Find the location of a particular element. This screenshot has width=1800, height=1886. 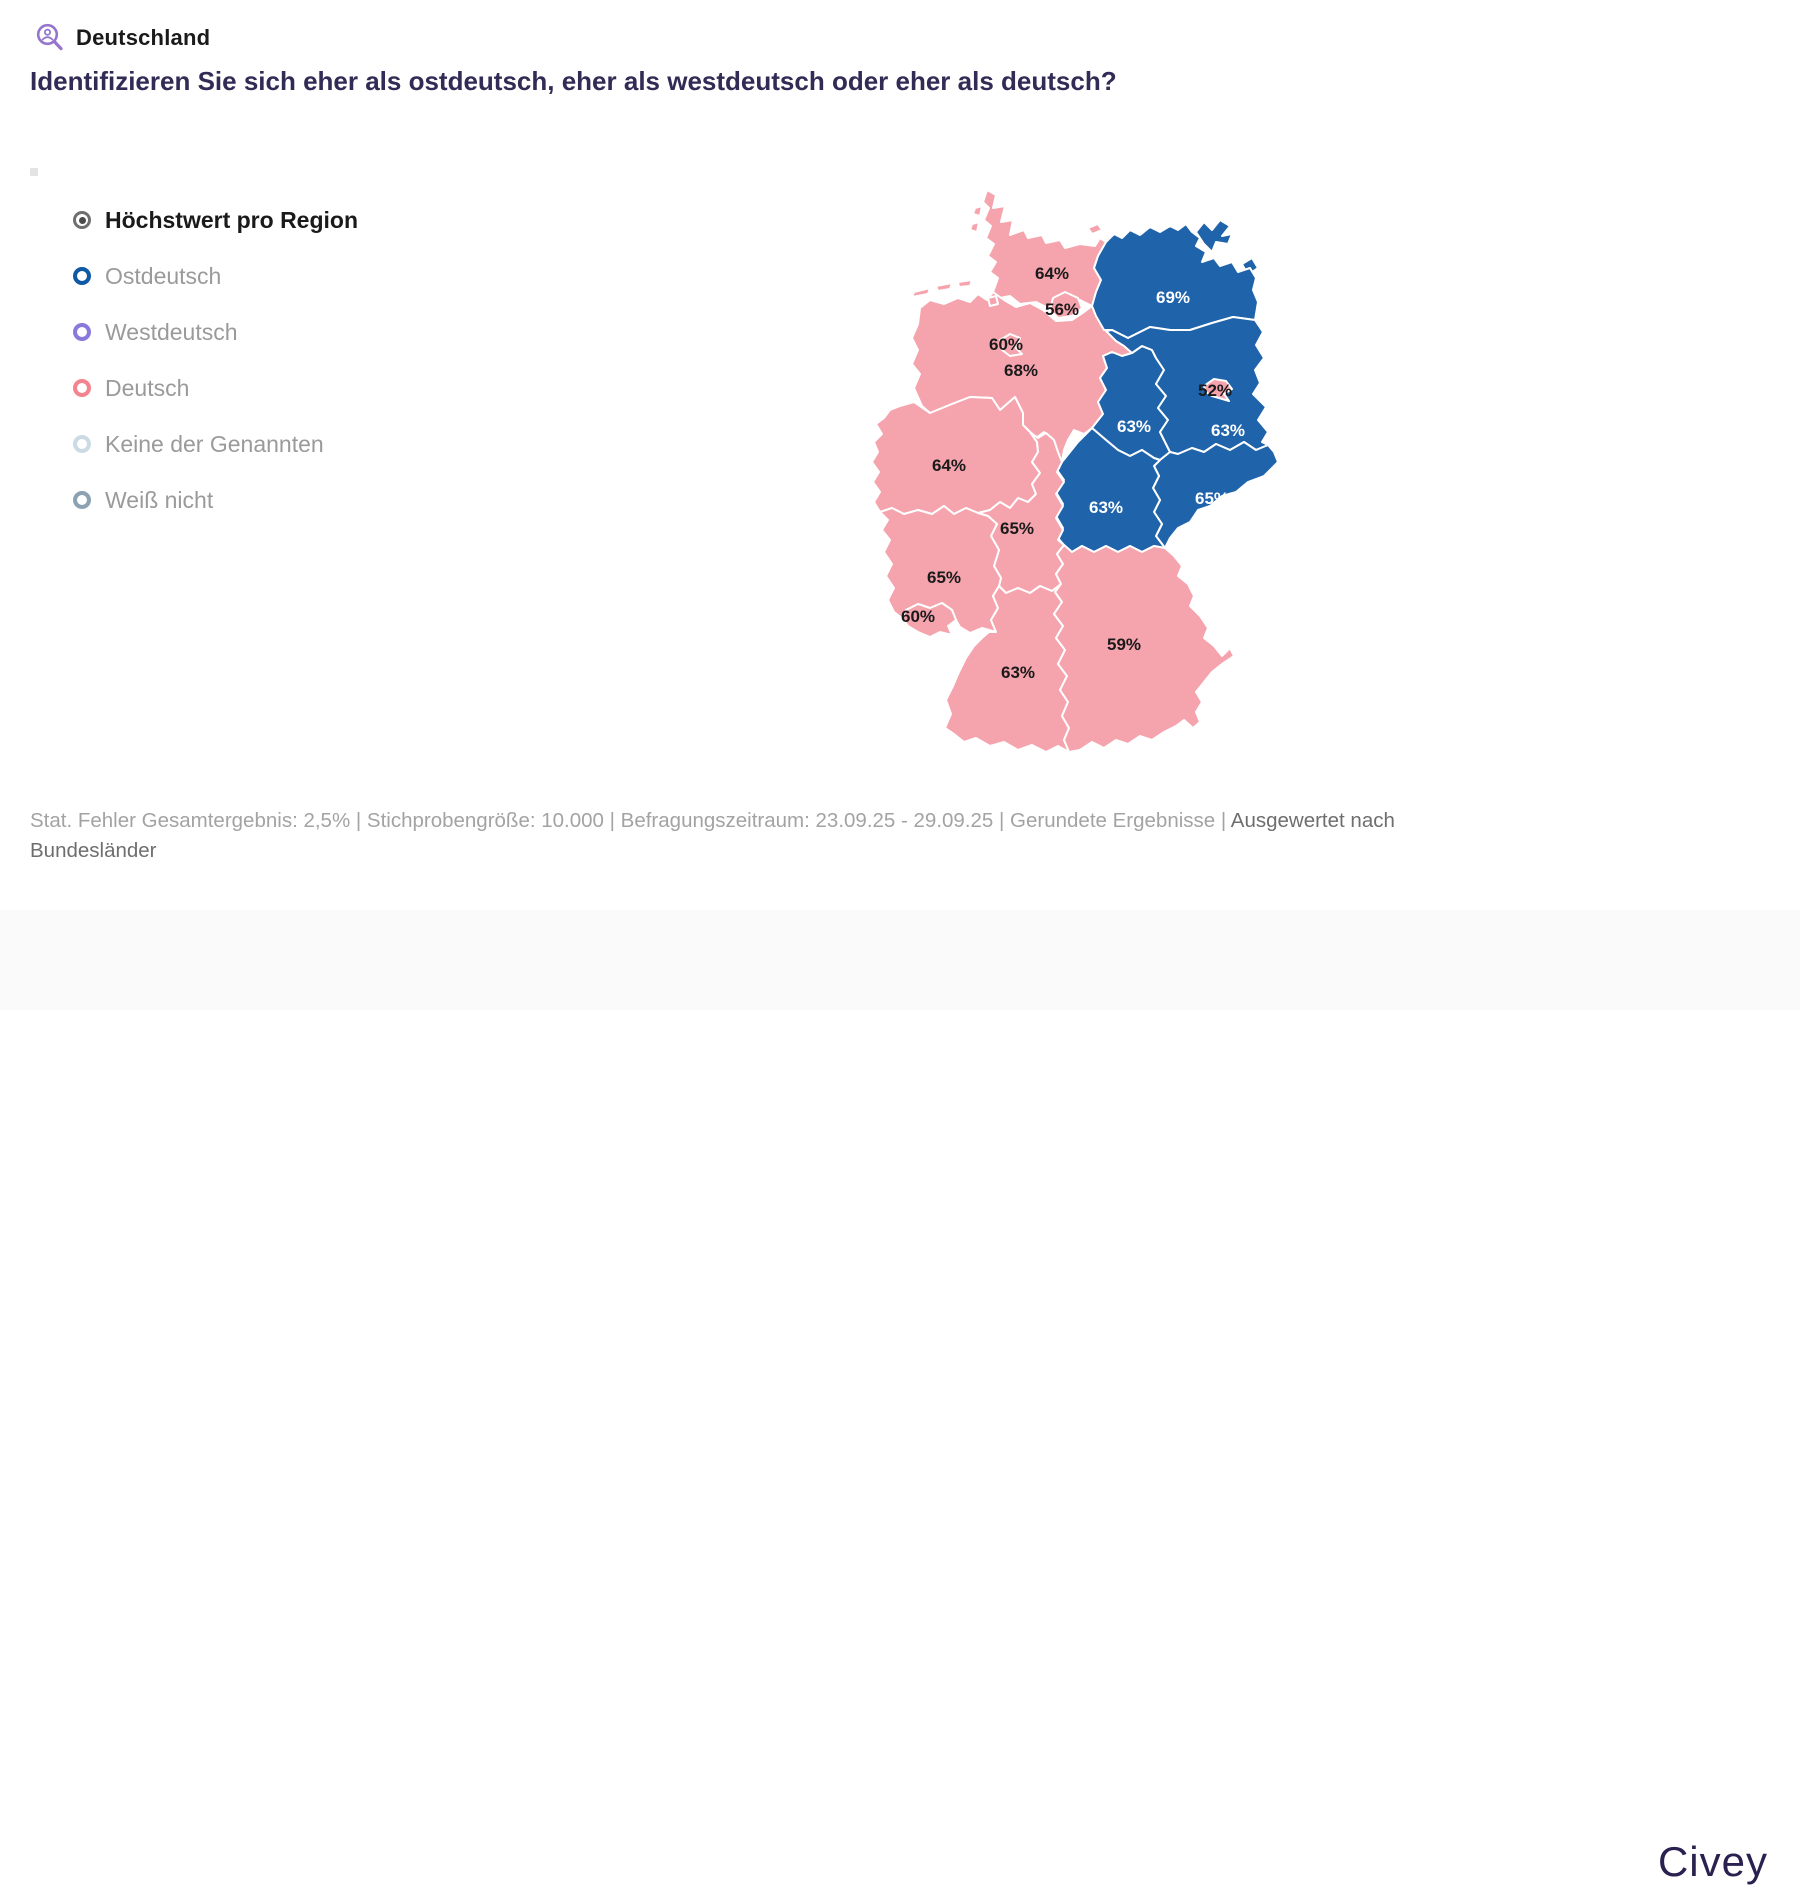

state-berlin is located at coordinates (1218, 390).